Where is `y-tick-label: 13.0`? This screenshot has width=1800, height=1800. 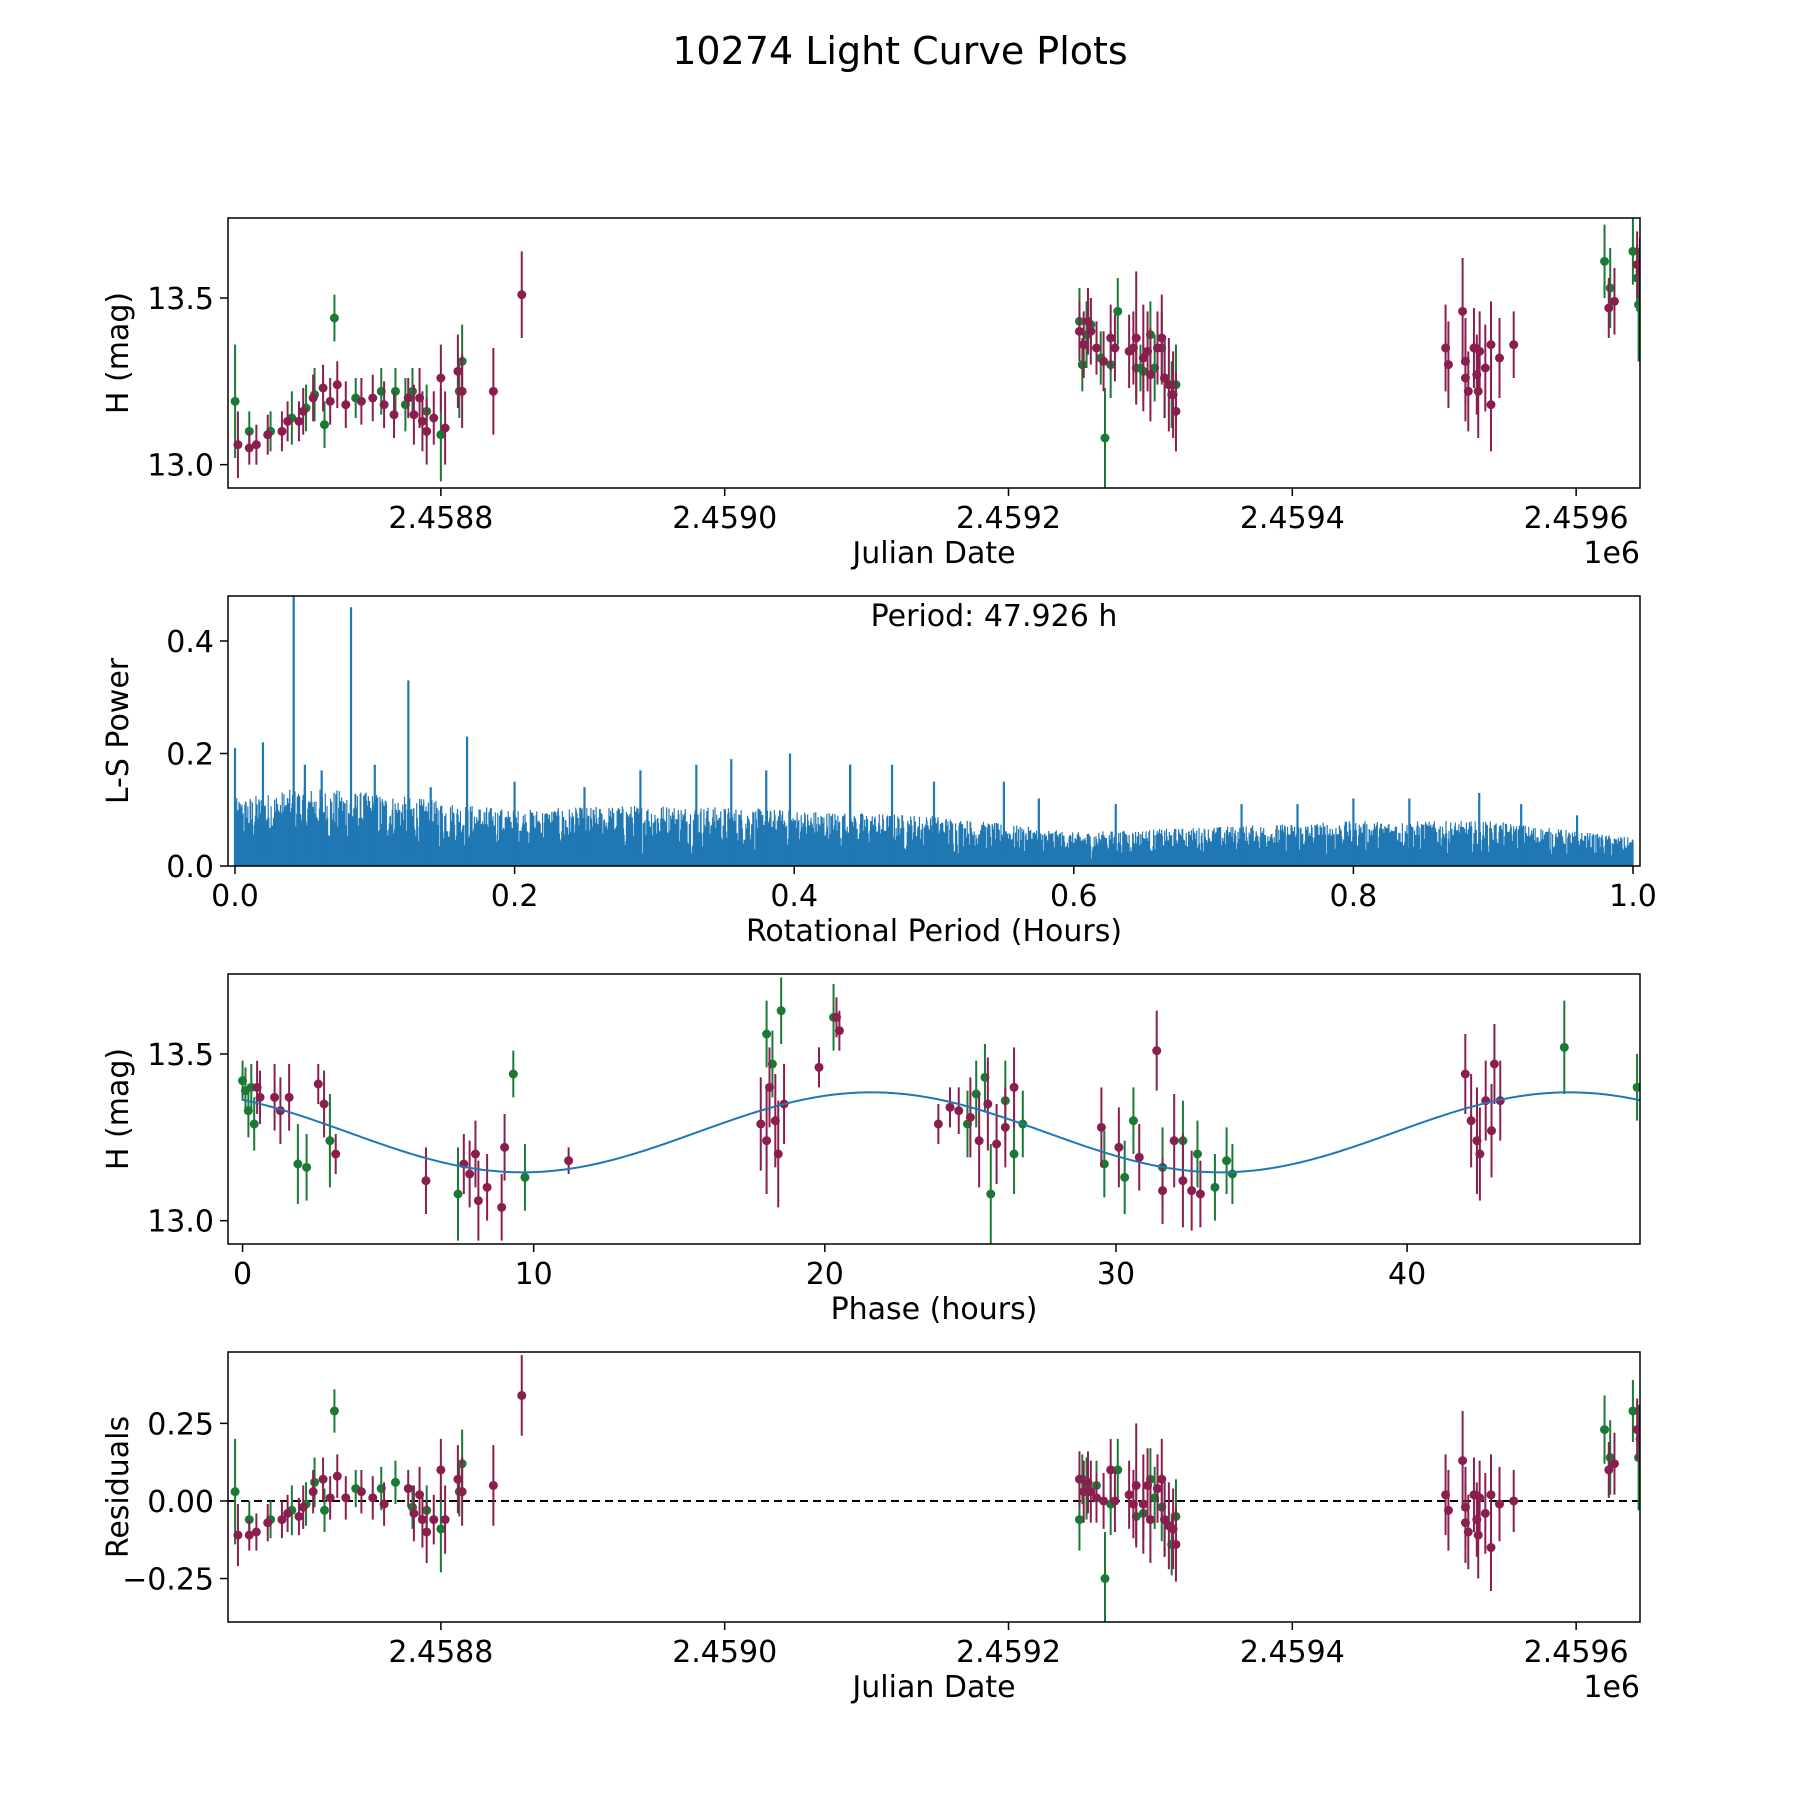
y-tick-label: 13.0 is located at coordinates (180, 1222).